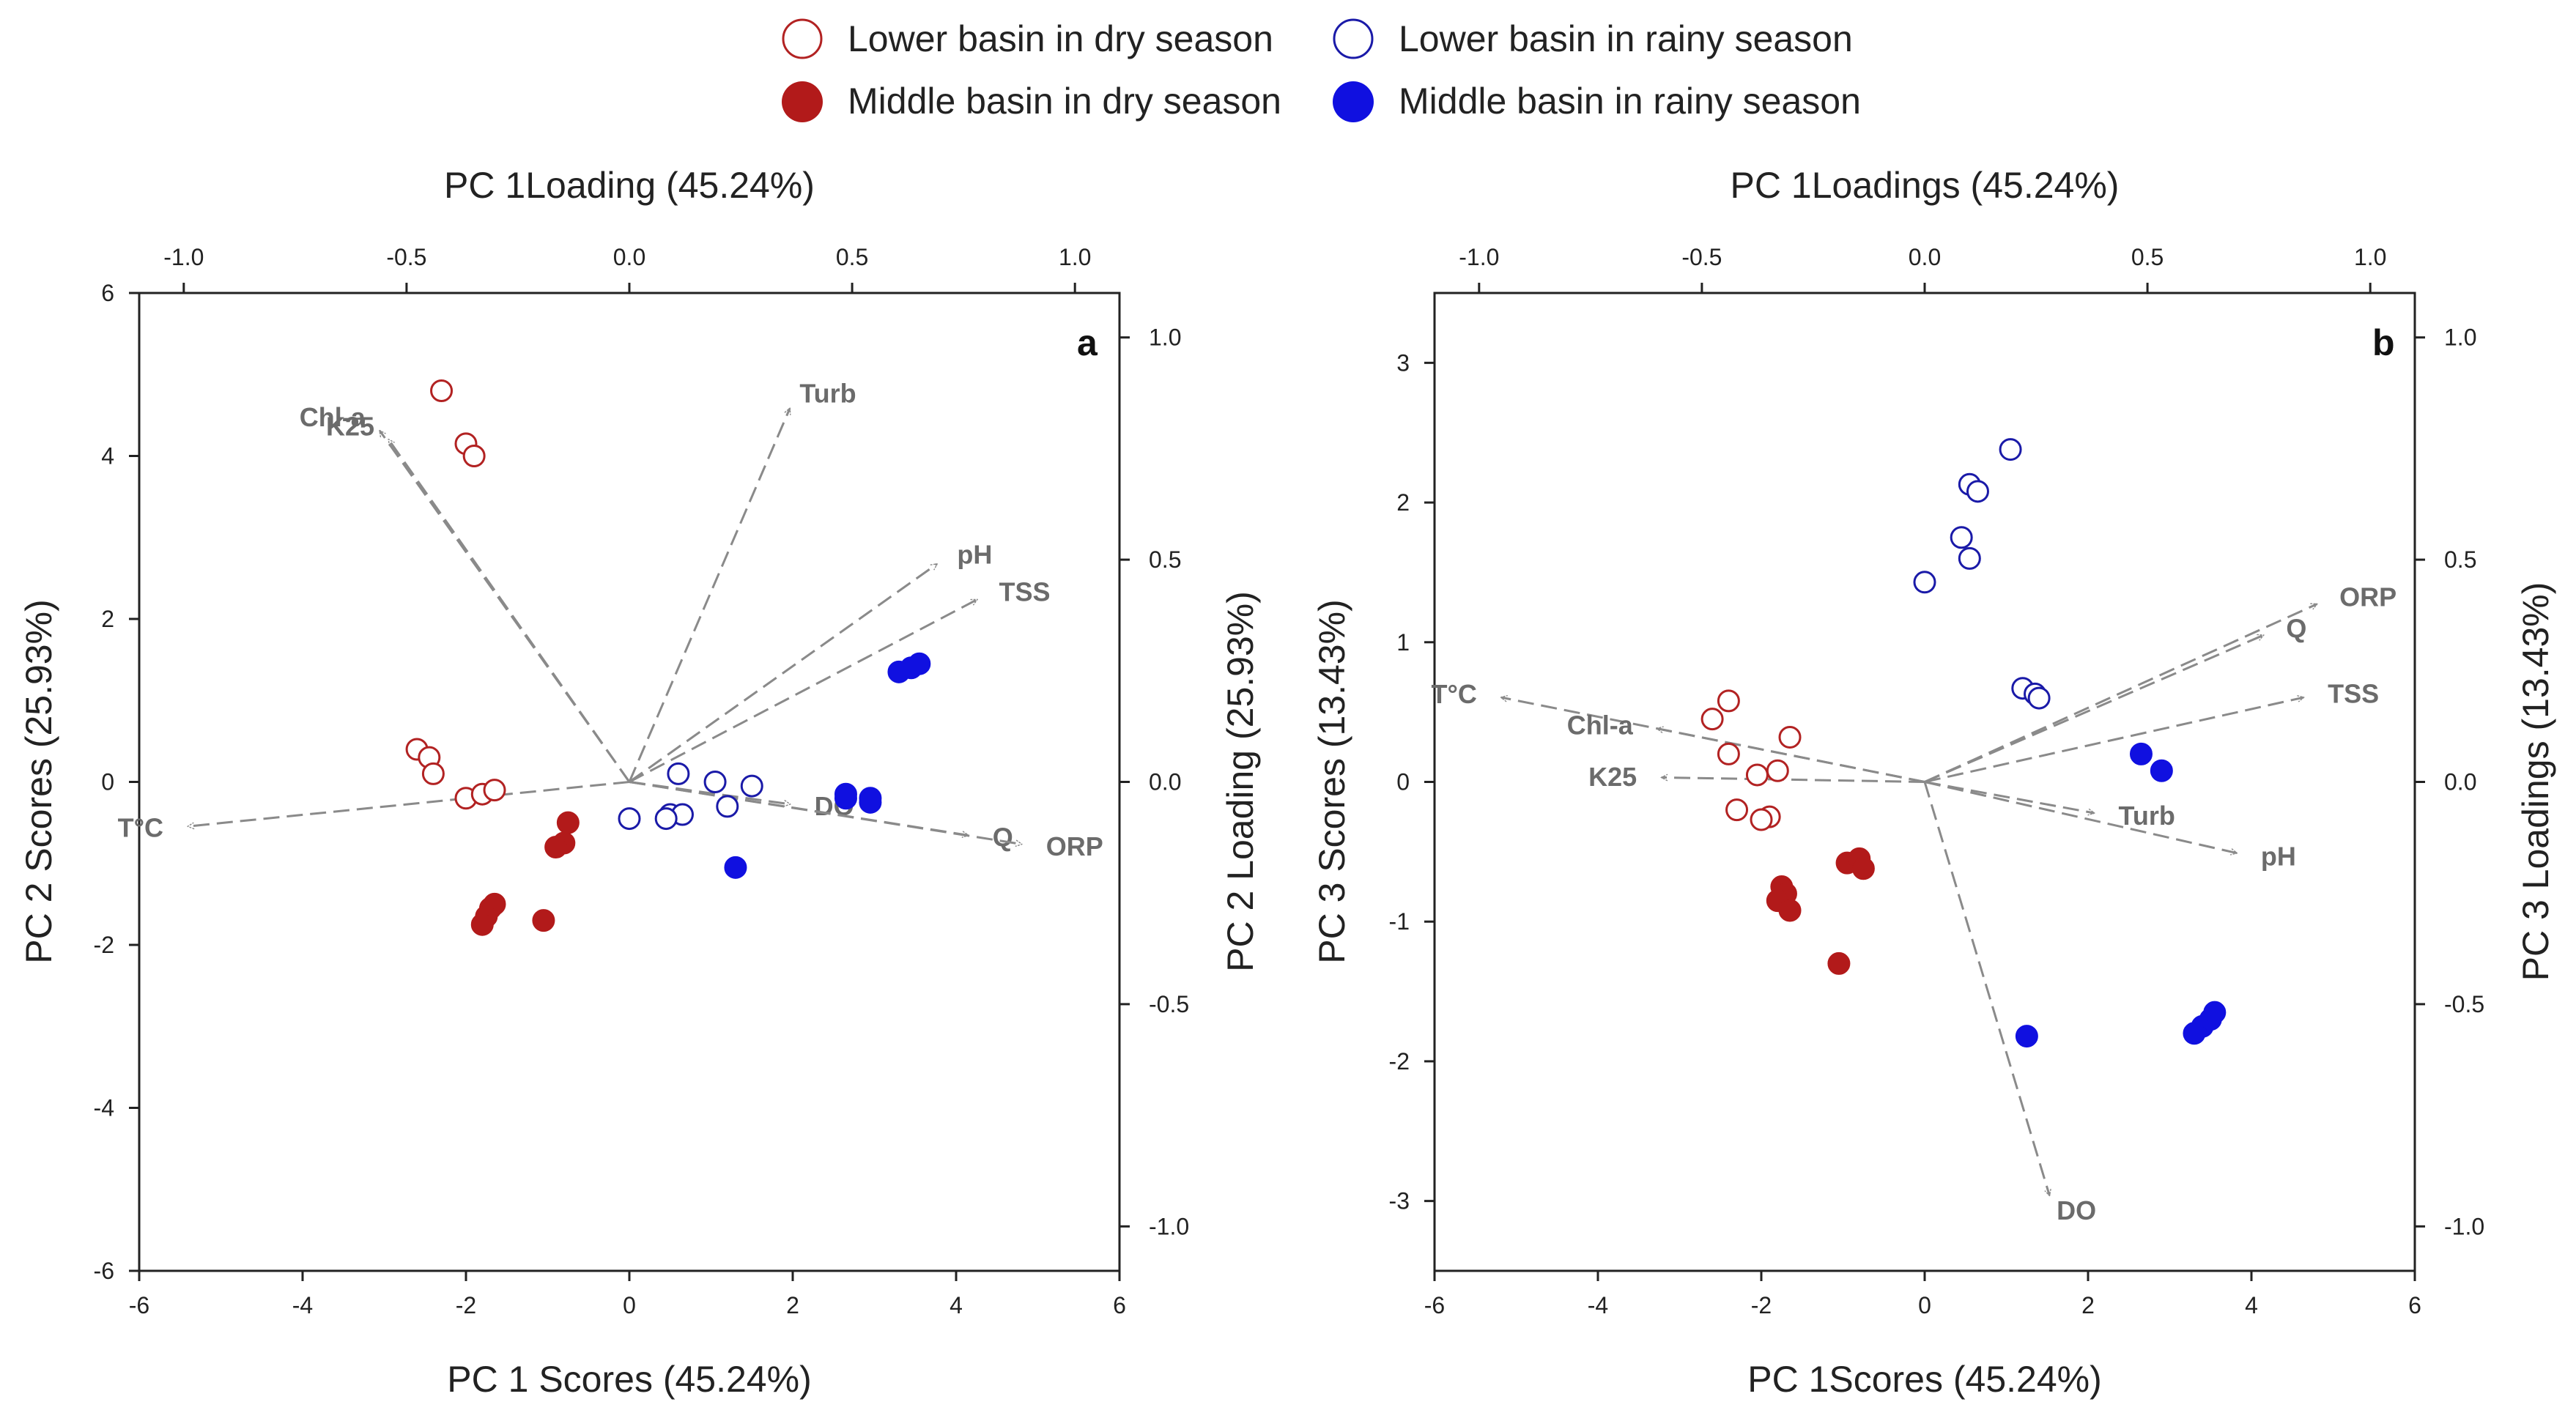 The image size is (2576, 1421). Describe the element at coordinates (1119, 1305) in the screenshot. I see `panel-a-x-tick-label: 6` at that location.